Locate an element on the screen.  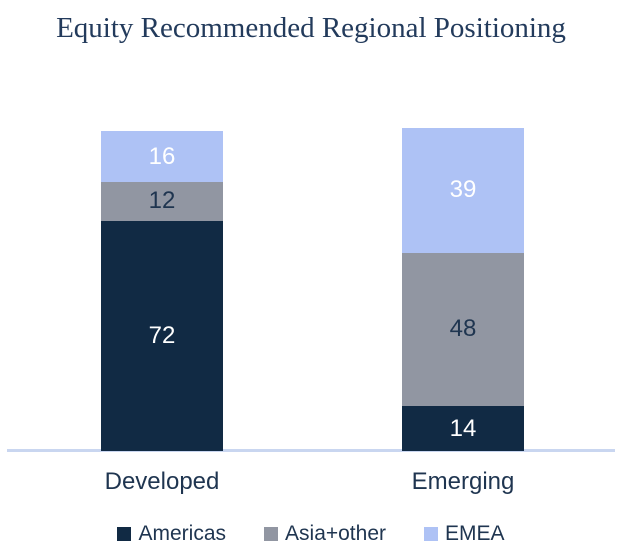
legend-item-emea: EMEA is located at coordinates (464, 533).